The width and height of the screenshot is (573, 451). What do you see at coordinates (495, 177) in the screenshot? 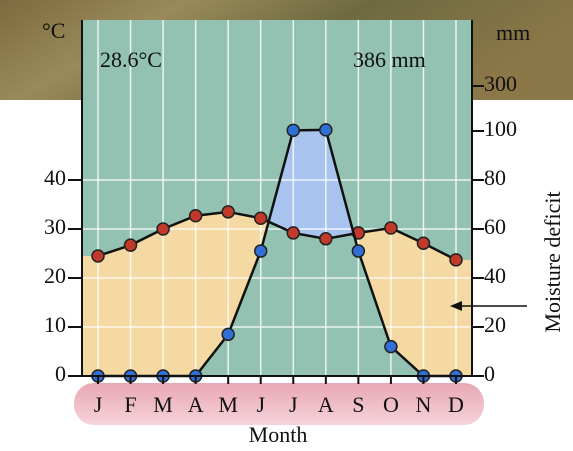
I see `y2-tick-label: 80` at bounding box center [495, 177].